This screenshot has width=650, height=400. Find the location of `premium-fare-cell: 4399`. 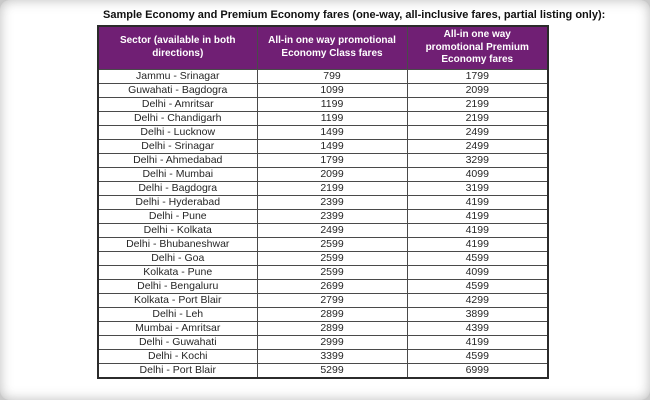

premium-fare-cell: 4399 is located at coordinates (477, 328).